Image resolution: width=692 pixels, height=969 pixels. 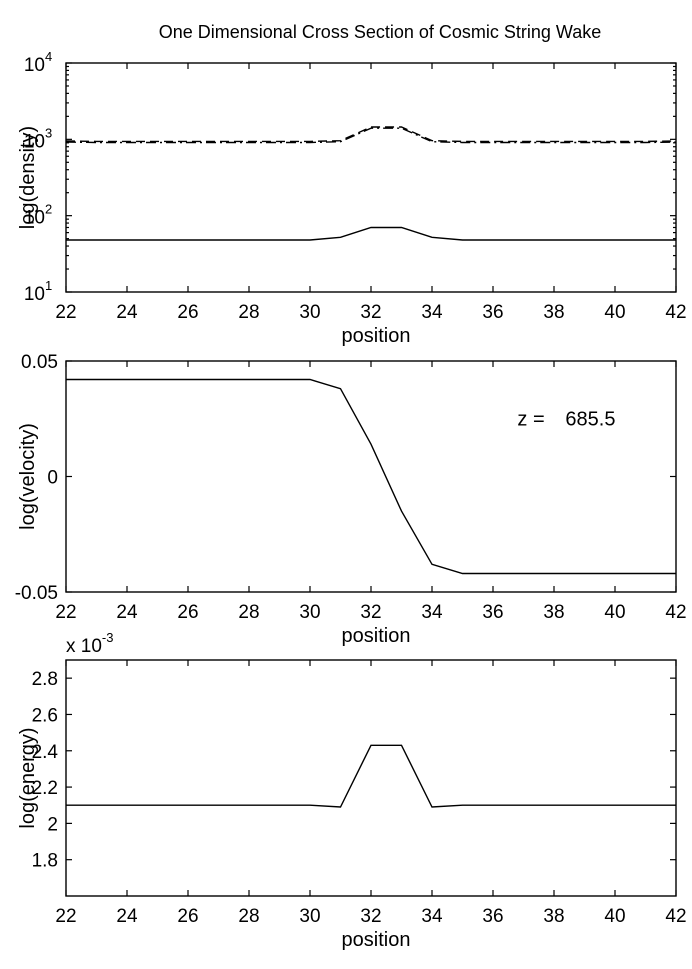 What do you see at coordinates (45, 715) in the screenshot?
I see `y-tick-label: 2.6` at bounding box center [45, 715].